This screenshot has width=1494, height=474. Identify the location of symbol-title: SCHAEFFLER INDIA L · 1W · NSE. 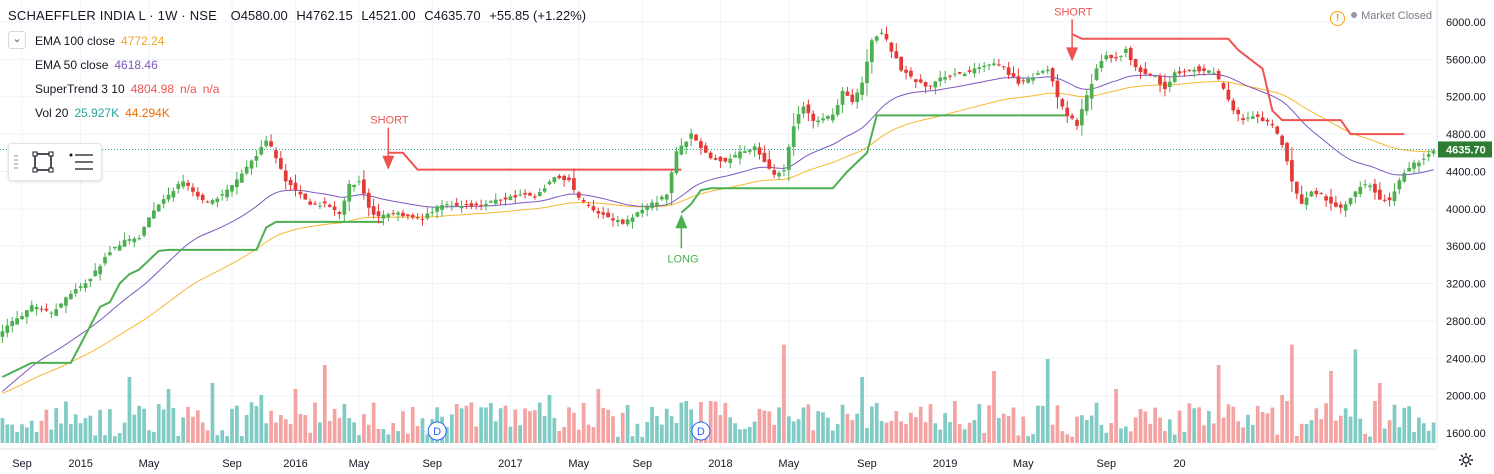
(113, 15).